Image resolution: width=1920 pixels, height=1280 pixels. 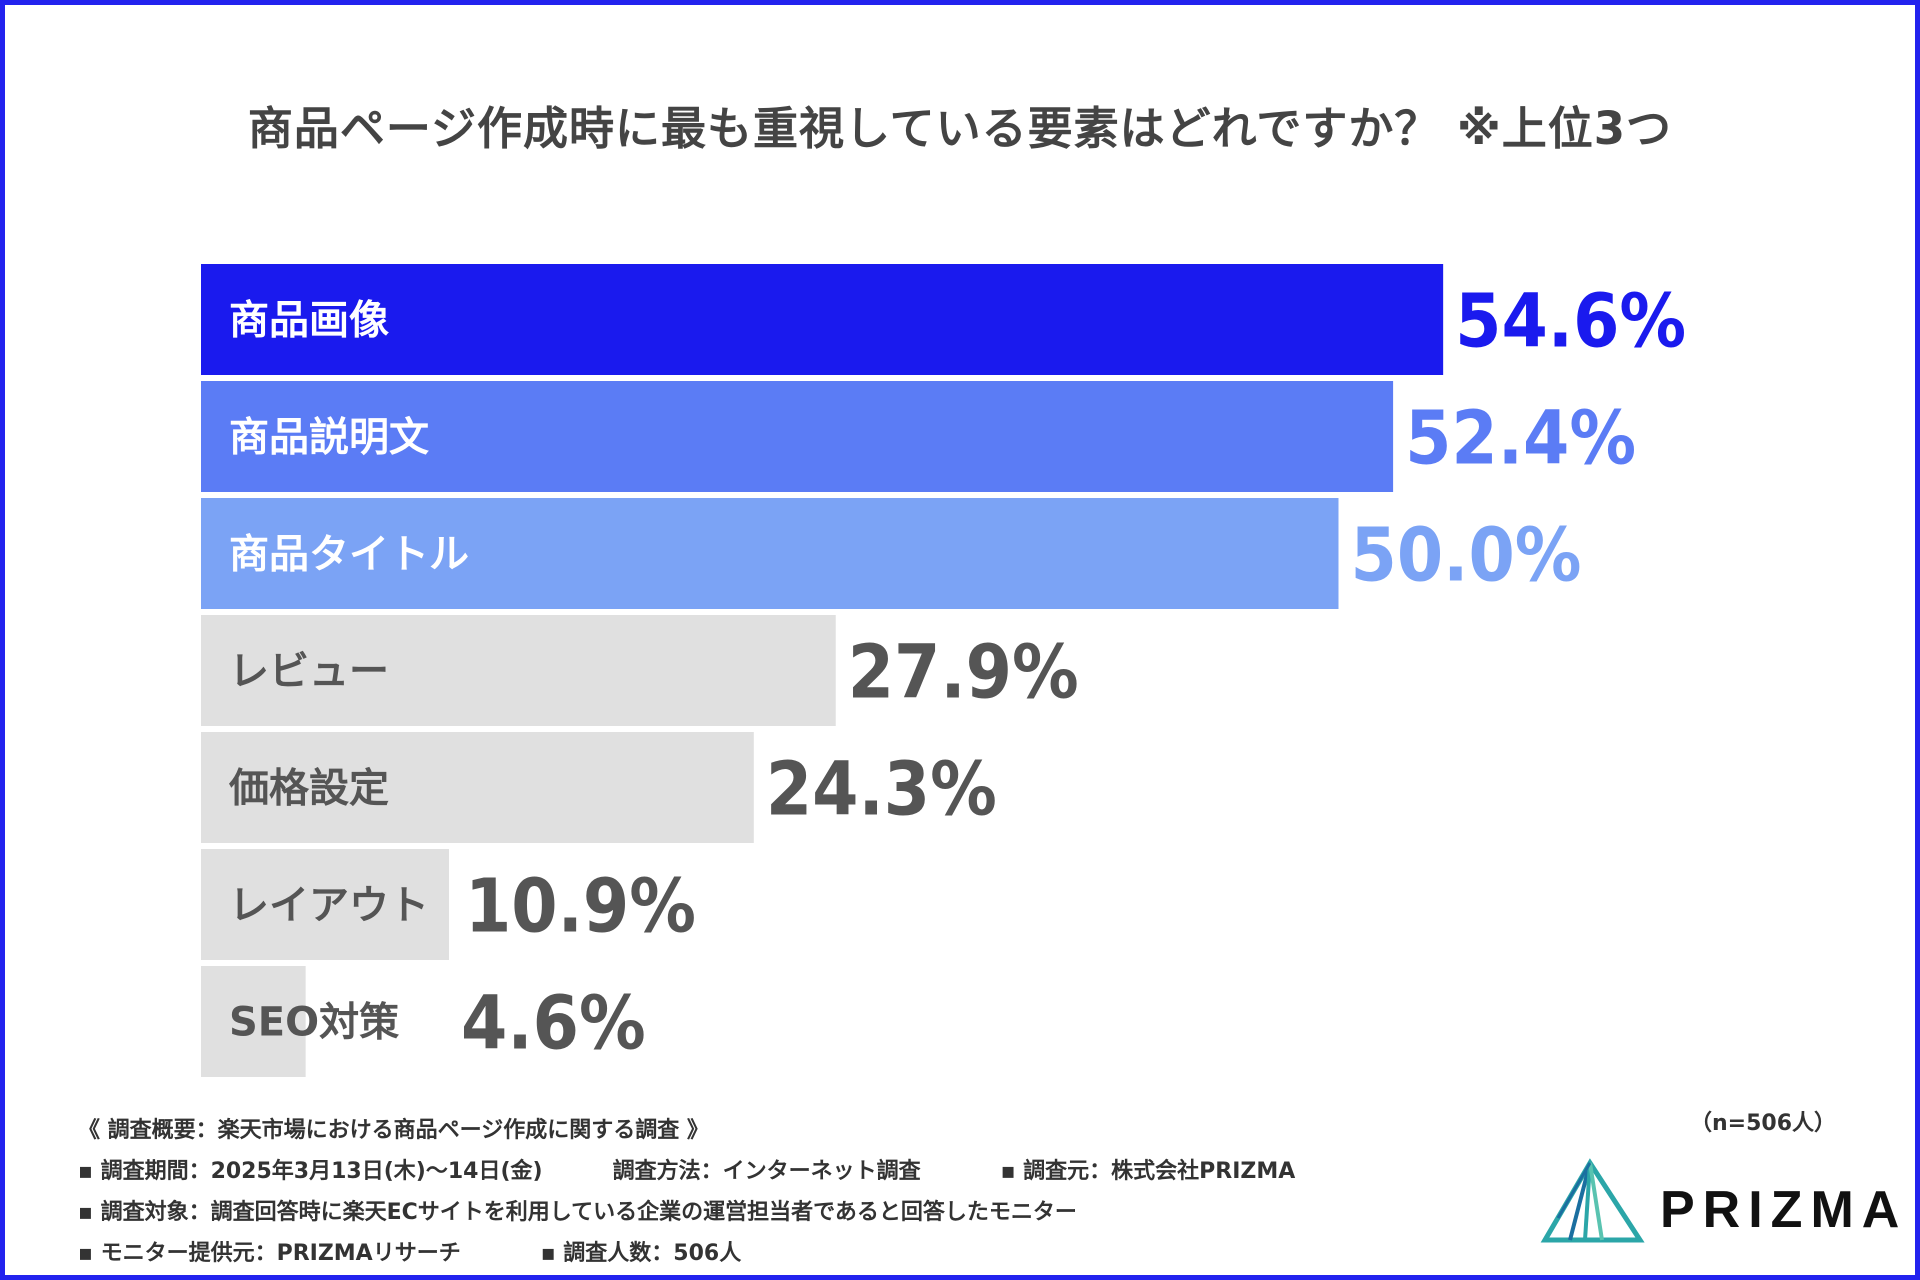 What do you see at coordinates (269, 1253) in the screenshot?
I see `footer-provider: ▪ モニター提供元：PRIZMAリサーチ` at bounding box center [269, 1253].